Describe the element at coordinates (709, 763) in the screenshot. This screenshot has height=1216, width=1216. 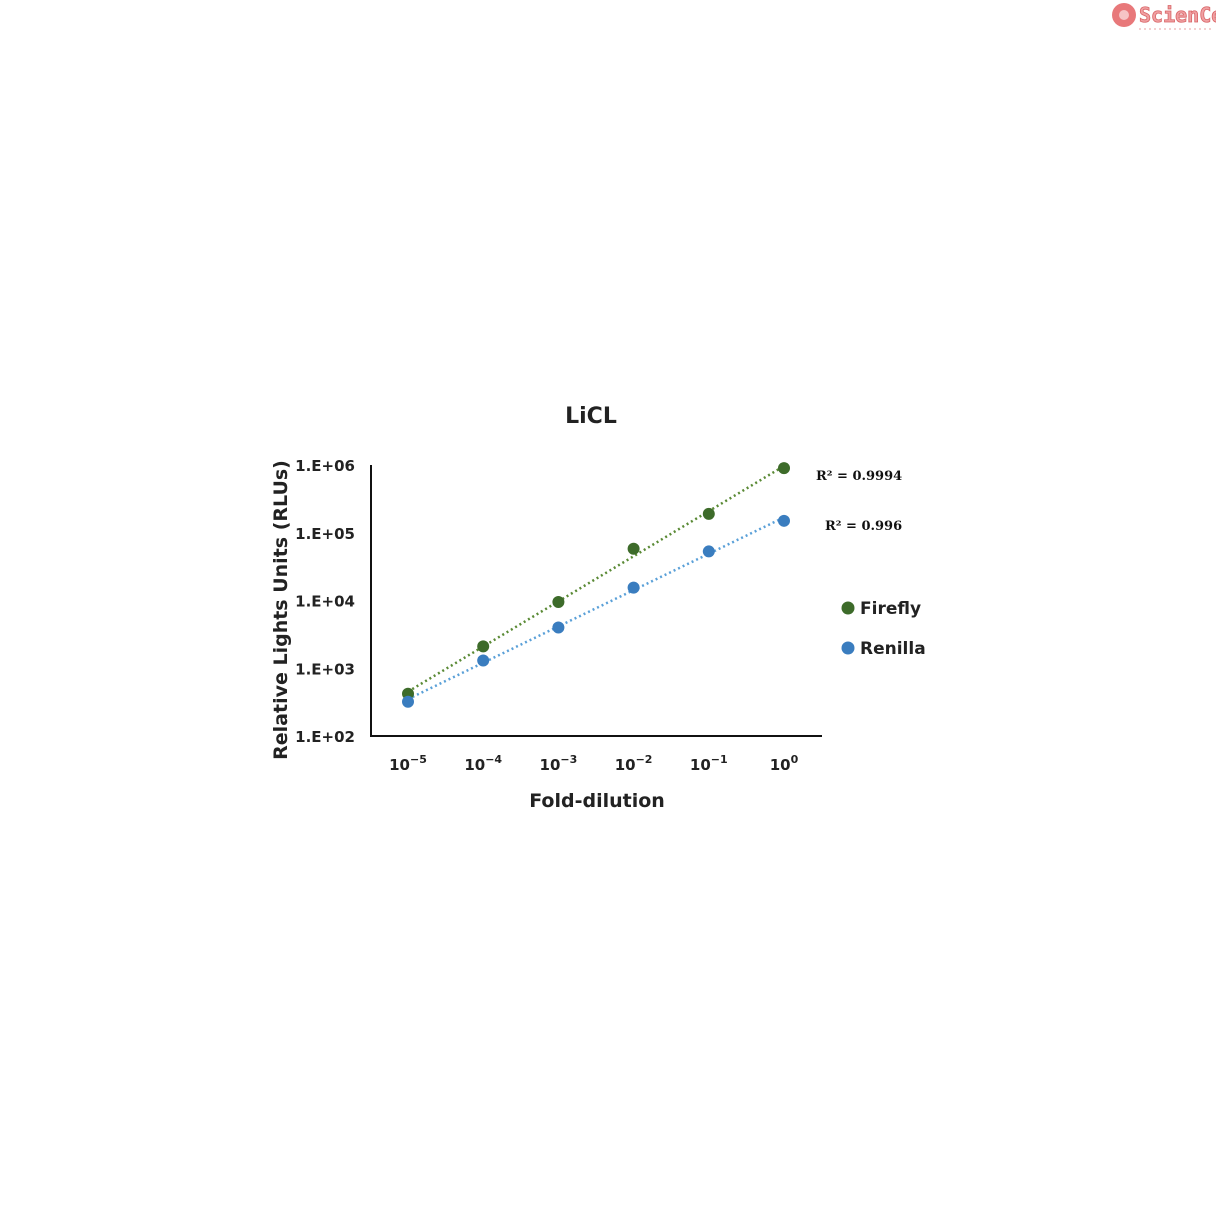
I see `x-tick-label: 10⁻¹` at that location.